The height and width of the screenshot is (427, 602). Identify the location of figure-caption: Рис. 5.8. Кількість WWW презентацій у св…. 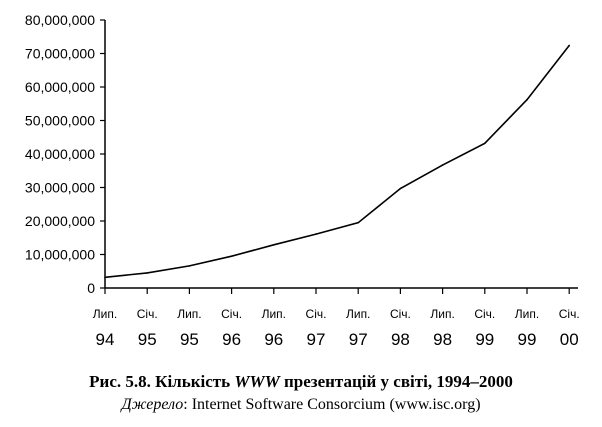
(301, 382).